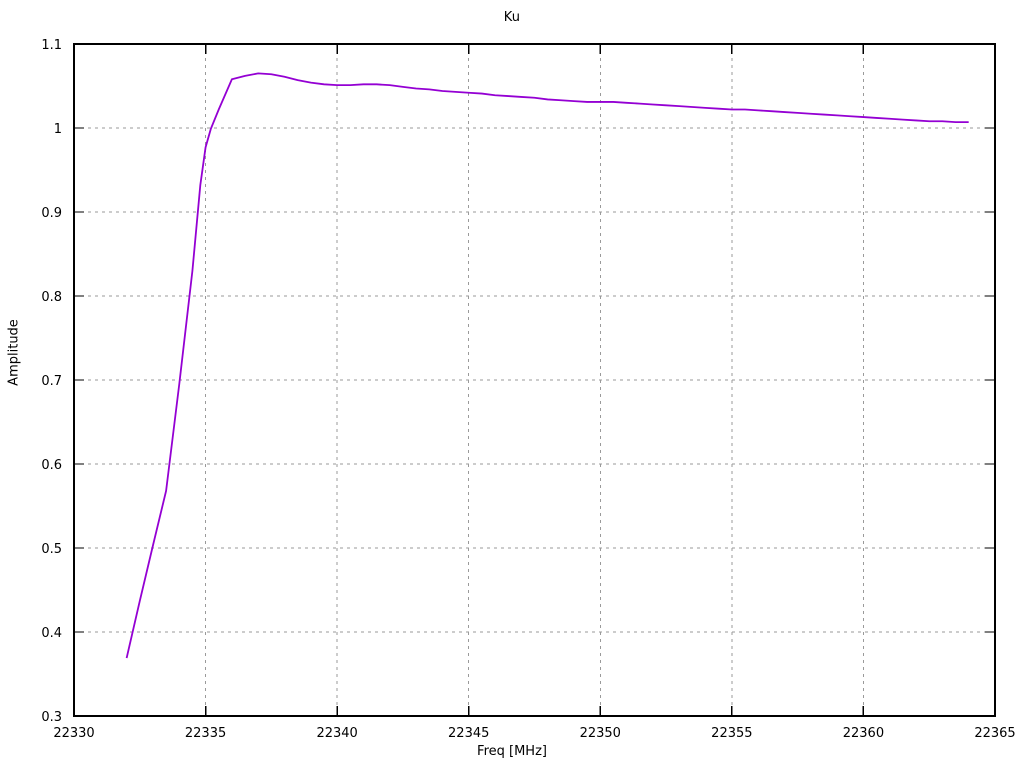  I want to click on chart-title: Ku, so click(512, 17).